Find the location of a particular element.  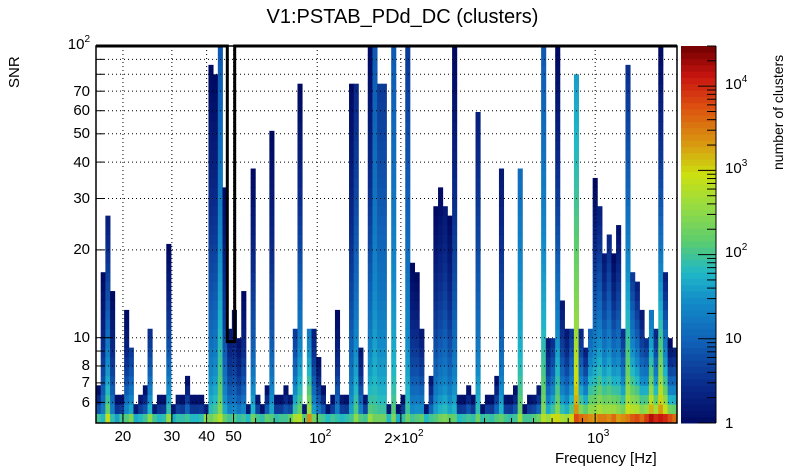

x-tick-label: 2×10² is located at coordinates (404, 437).